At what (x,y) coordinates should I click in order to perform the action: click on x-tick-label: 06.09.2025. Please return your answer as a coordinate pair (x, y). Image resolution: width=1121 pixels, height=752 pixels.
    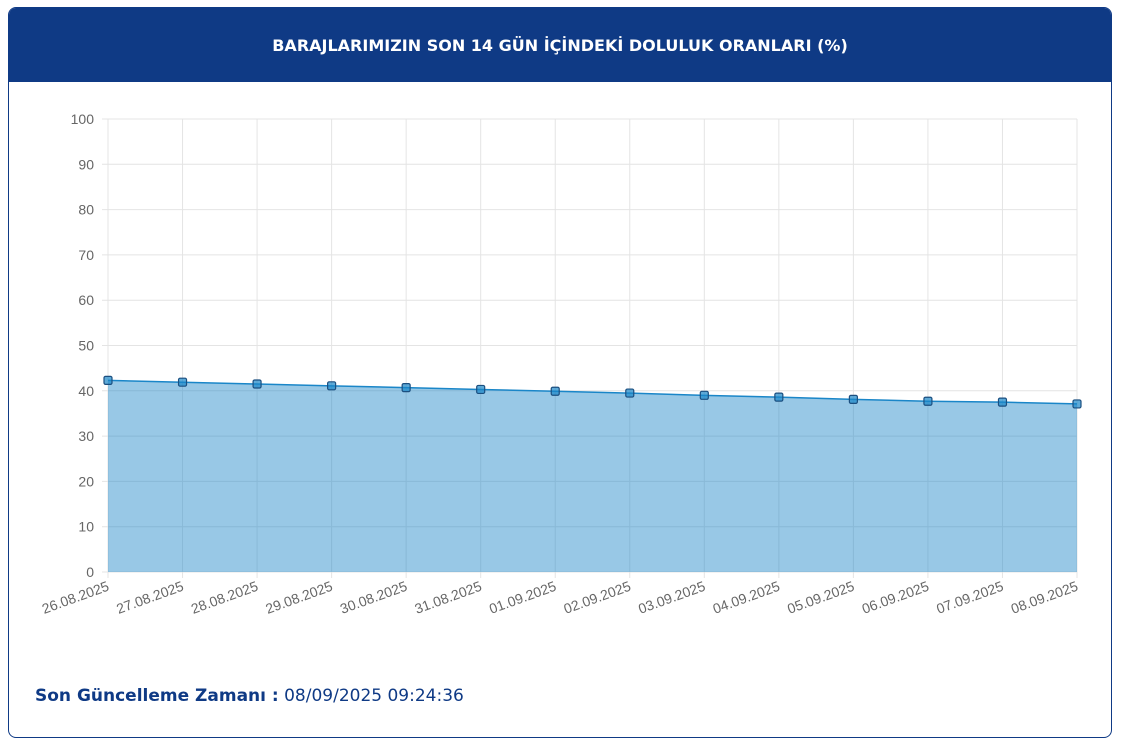
    Looking at the image, I should click on (896, 597).